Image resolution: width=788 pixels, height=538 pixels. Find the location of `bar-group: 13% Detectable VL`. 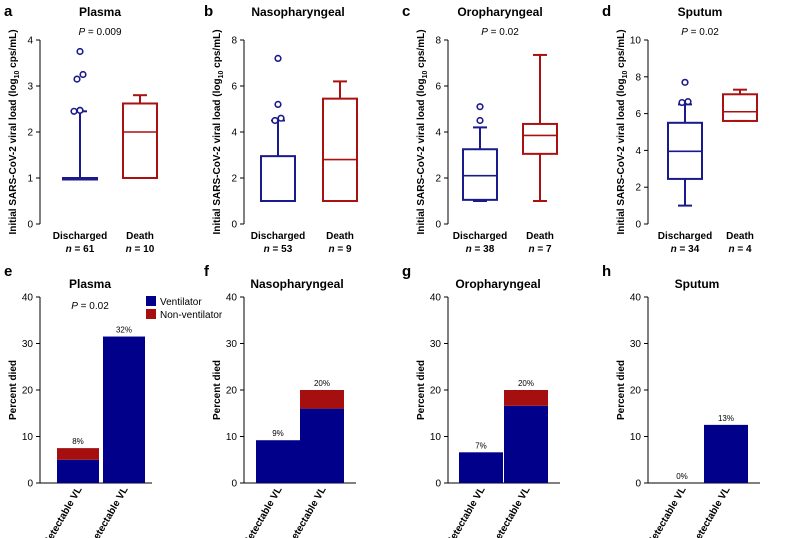

bar-group: 13% Detectable VL is located at coordinates (719, 476).